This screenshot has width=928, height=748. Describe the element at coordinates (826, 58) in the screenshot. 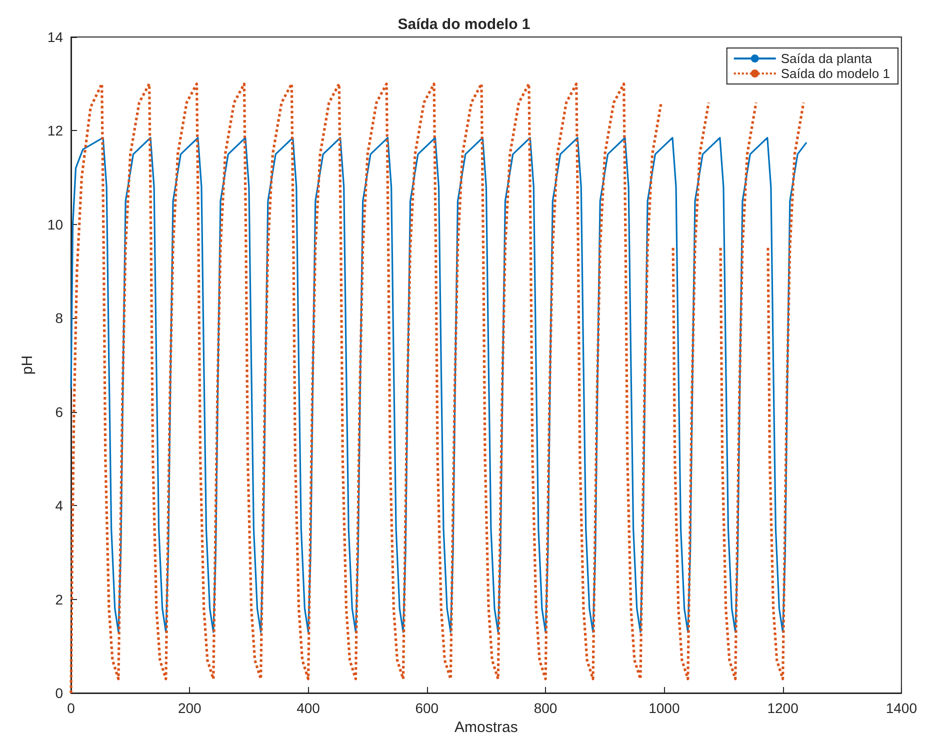

I see `legend-label: Saída da planta` at that location.